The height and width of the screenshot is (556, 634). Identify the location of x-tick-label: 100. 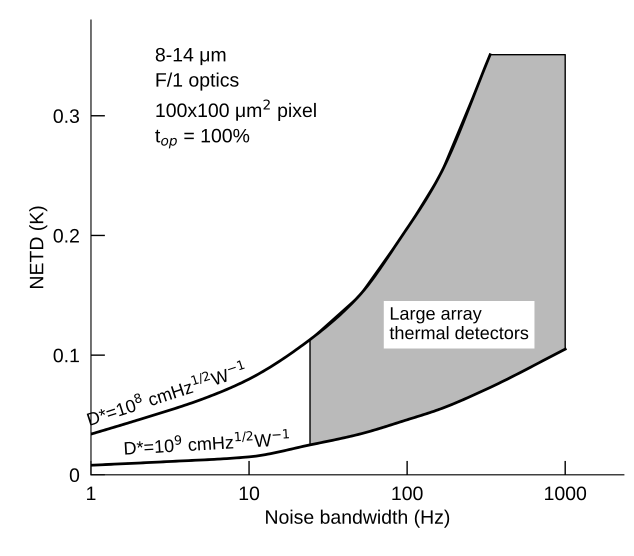
(407, 493).